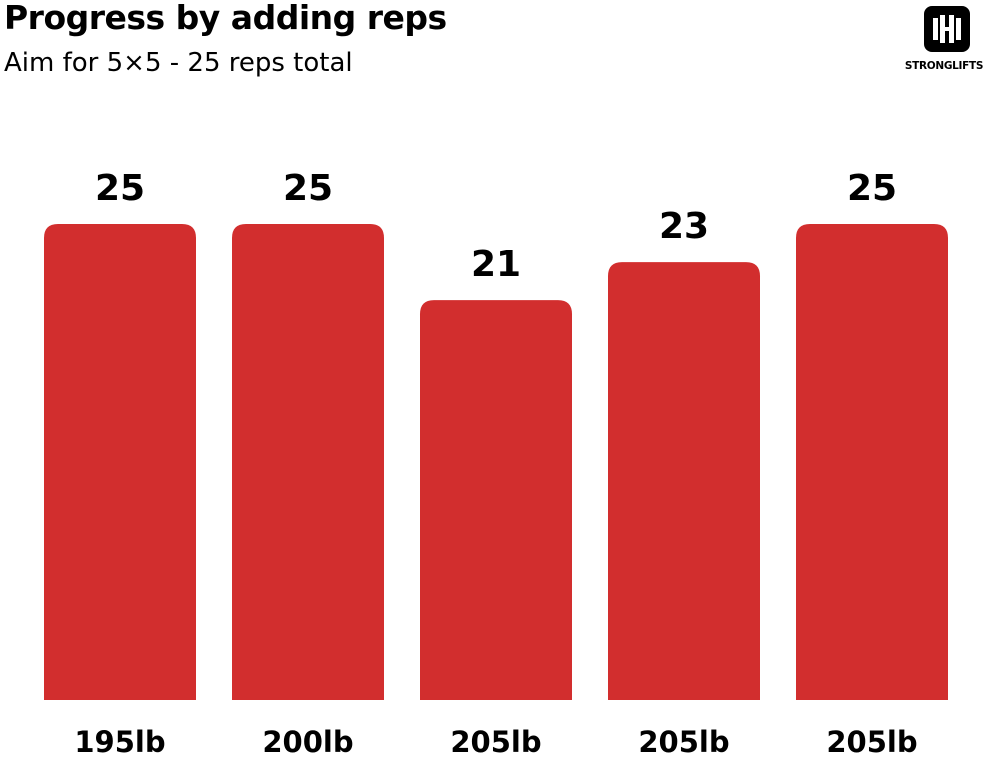 The width and height of the screenshot is (992, 760). I want to click on category-label-1: 195lb, so click(119, 742).